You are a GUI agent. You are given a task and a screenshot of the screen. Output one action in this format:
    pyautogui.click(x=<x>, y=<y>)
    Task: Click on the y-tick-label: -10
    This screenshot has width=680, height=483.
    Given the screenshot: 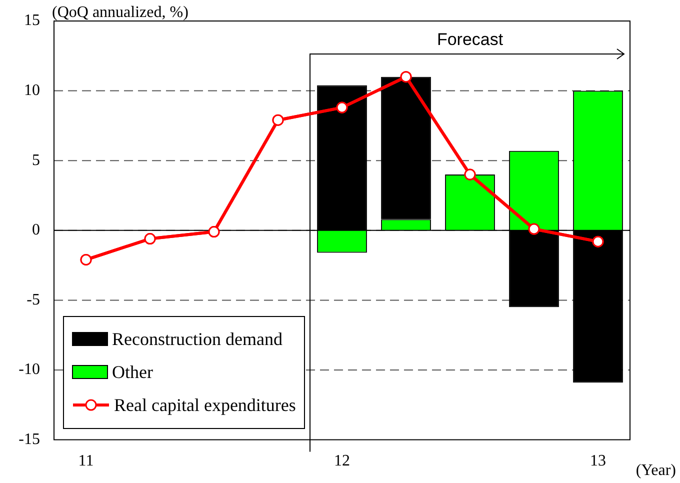 What is the action you would take?
    pyautogui.click(x=29, y=369)
    